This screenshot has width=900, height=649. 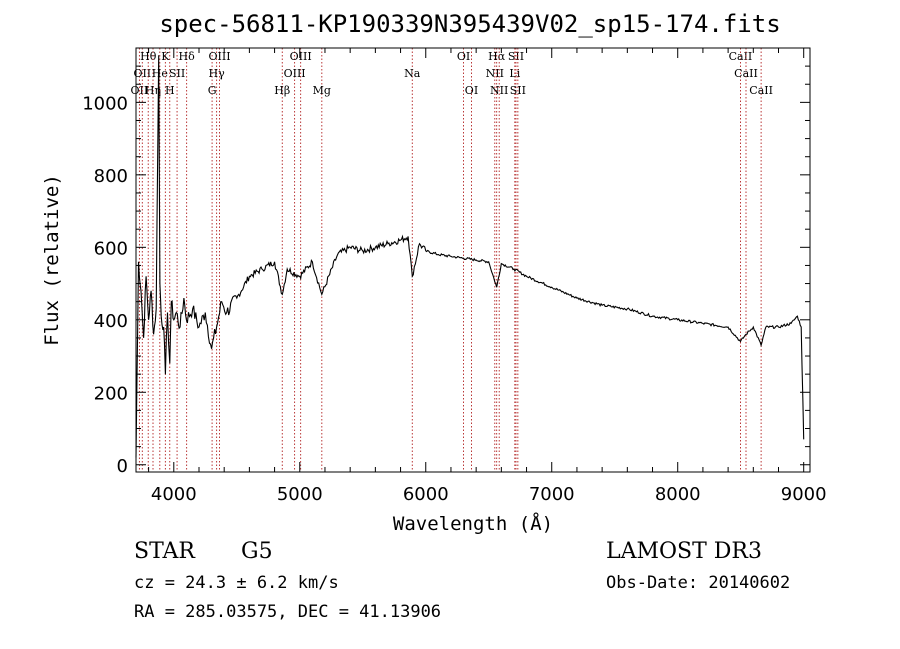 What do you see at coordinates (111, 393) in the screenshot?
I see `y-tick-label: 200` at bounding box center [111, 393].